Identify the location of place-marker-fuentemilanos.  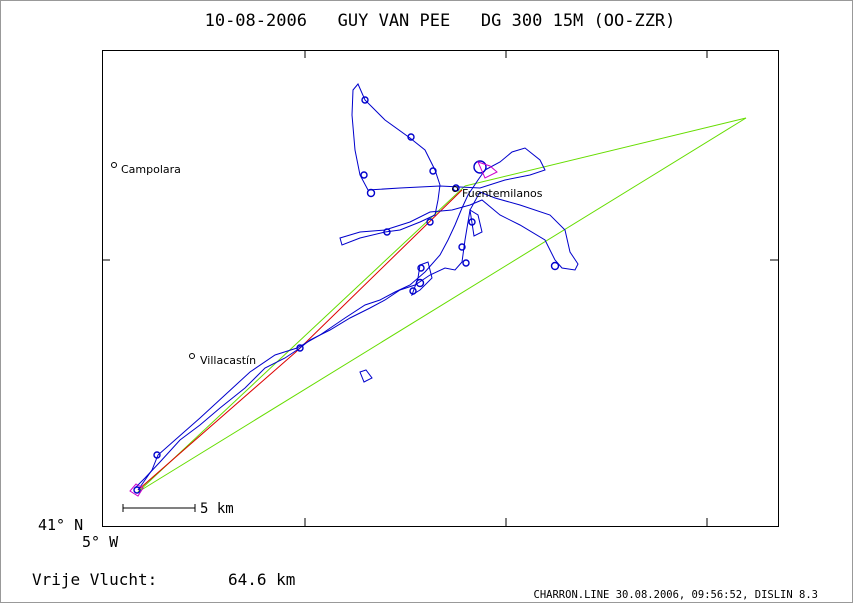
(455, 189).